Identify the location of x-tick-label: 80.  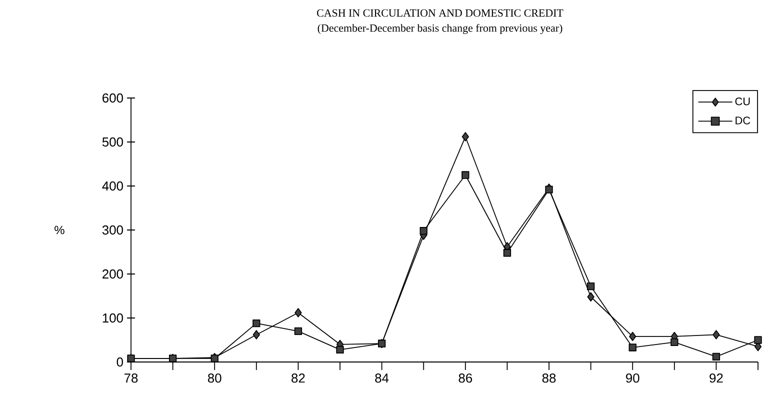
(215, 378).